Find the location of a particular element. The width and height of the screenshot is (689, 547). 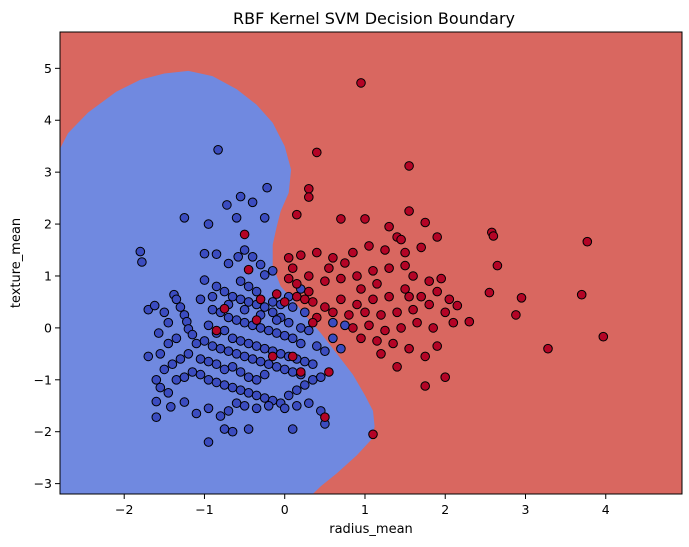

y-tick-label: 4 is located at coordinates (48, 120).